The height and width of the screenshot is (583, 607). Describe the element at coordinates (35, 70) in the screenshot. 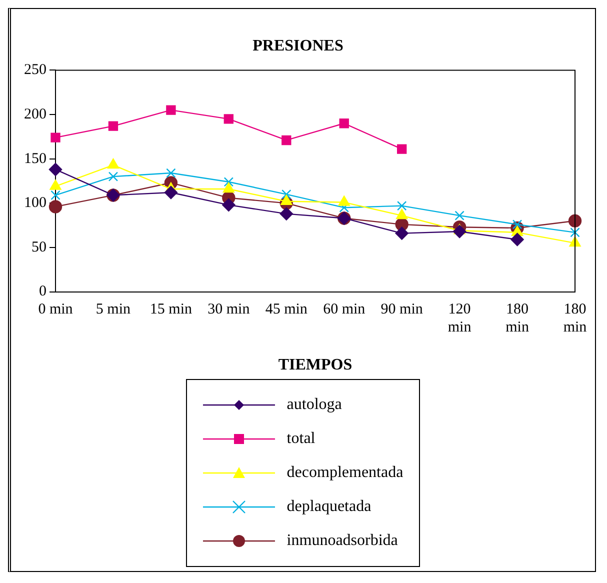

I see `y-tick-label: 250` at that location.